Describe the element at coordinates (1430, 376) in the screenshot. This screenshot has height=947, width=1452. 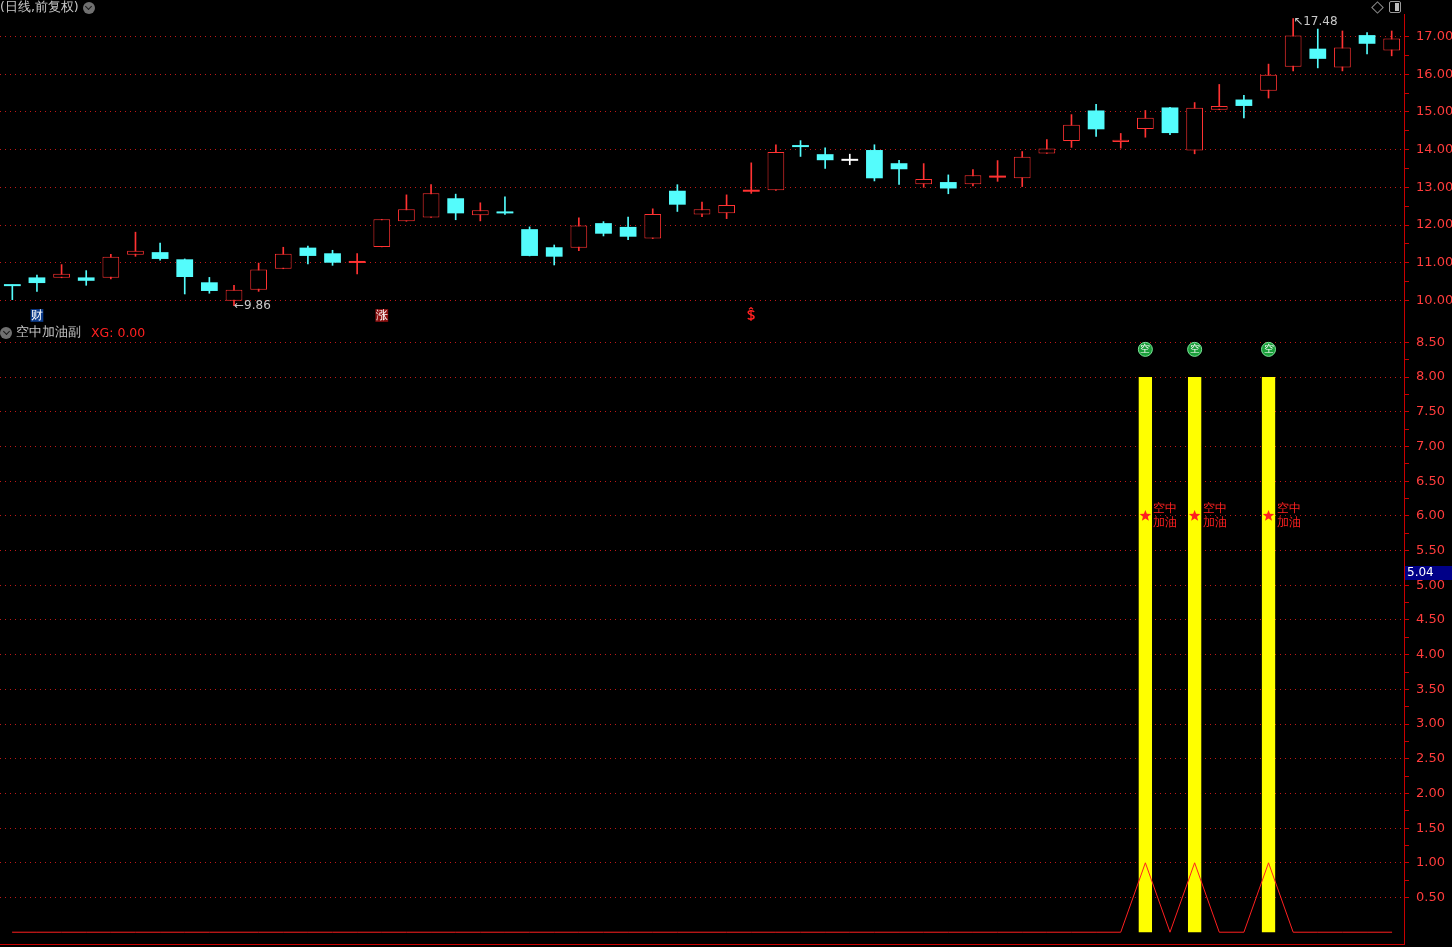
I see `y-tick-label: 8.00` at that location.